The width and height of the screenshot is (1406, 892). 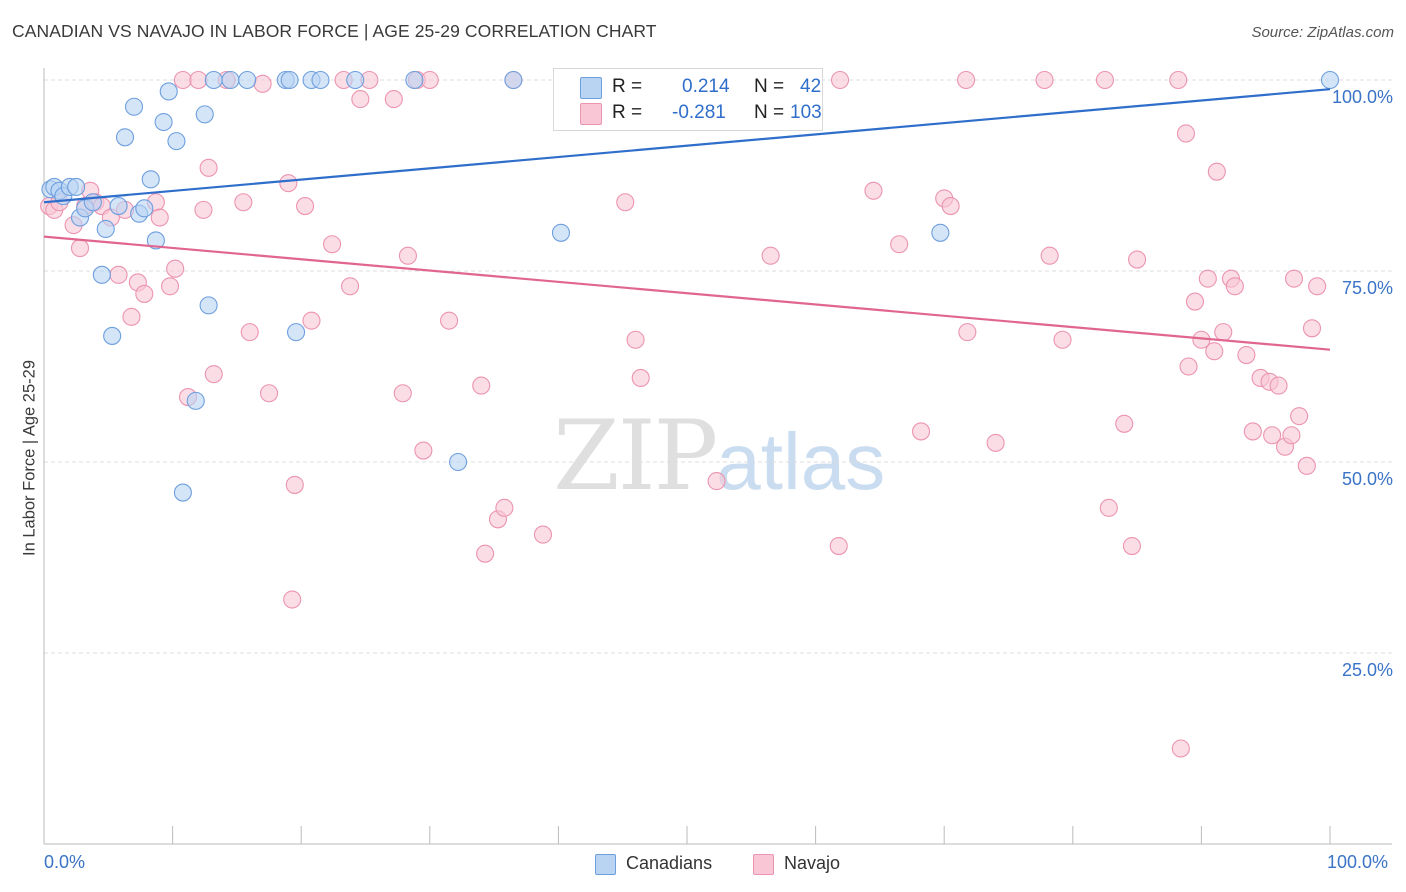 I want to click on y-axis-label: In Labor Force | Age 25-29, so click(x=29, y=458).